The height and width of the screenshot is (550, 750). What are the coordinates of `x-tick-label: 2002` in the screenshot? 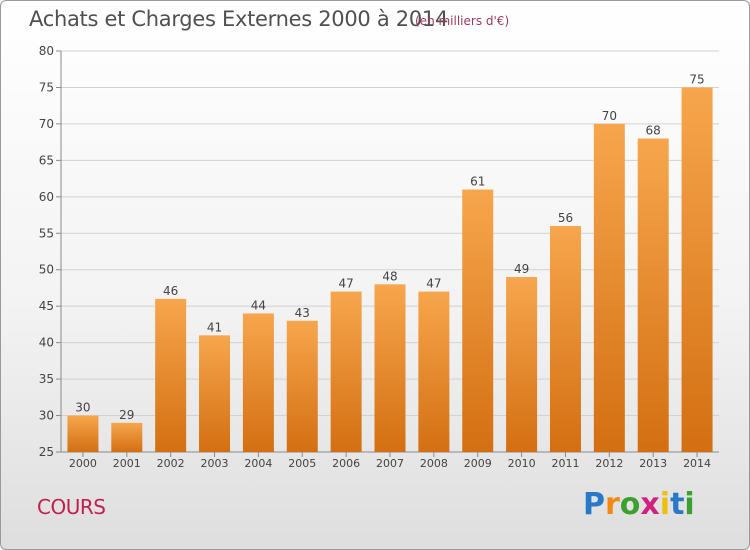 It's located at (171, 463).